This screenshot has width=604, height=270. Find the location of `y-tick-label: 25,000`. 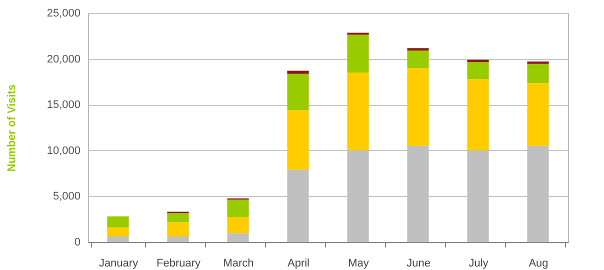

y-tick-label: 25,000 is located at coordinates (63, 14).